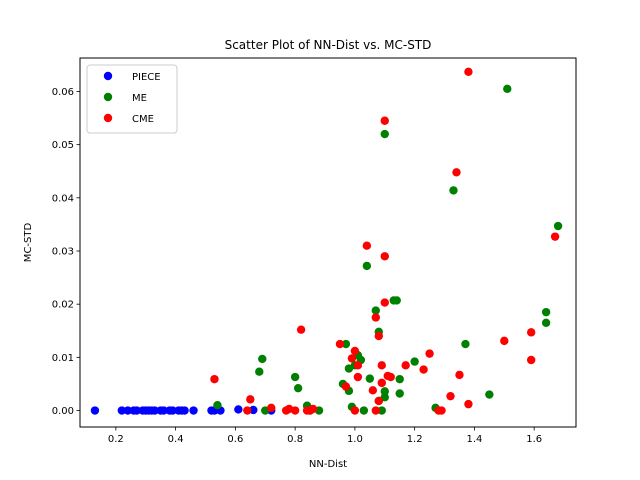  Describe the element at coordinates (534, 439) in the screenshot. I see `x-tick-label: 1.6` at that location.